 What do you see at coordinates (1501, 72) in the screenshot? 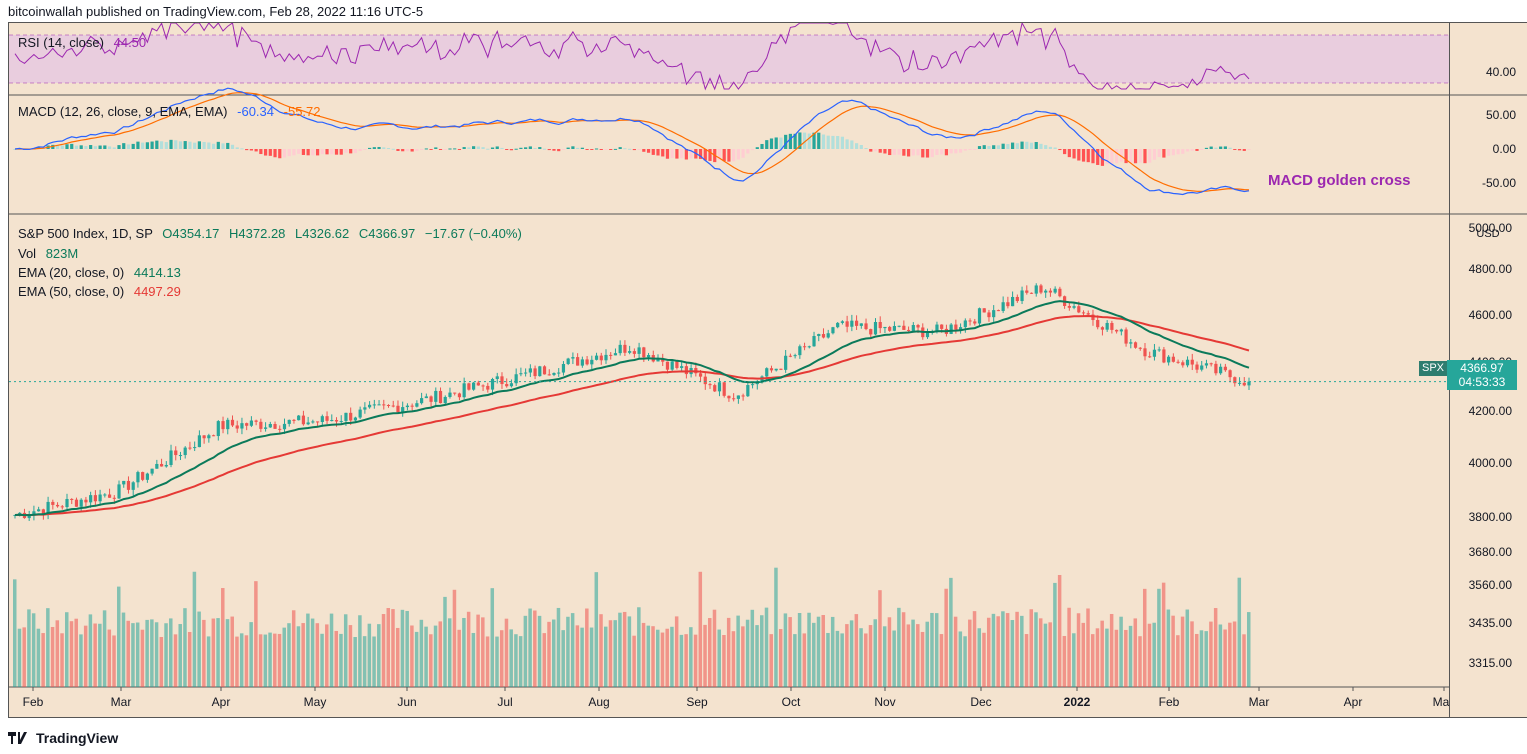
I see `rsi-axis-label: 40.00` at bounding box center [1501, 72].